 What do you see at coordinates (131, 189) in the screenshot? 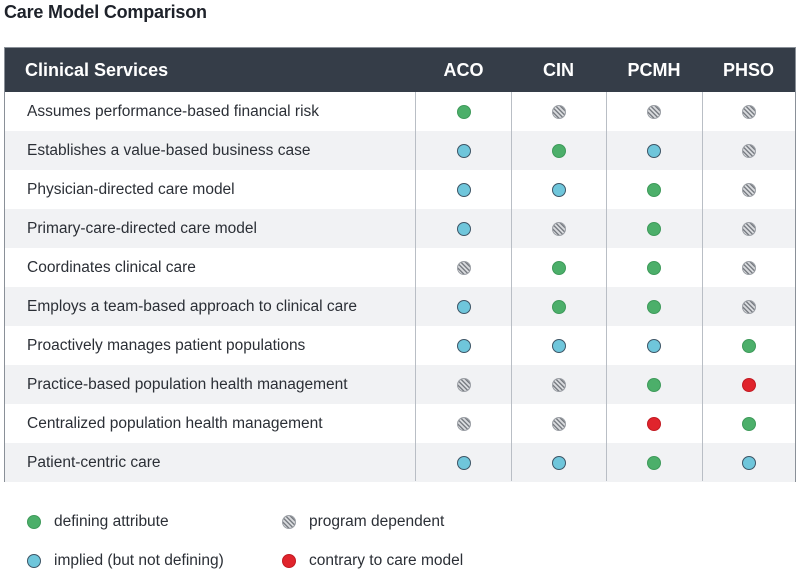
I see `service-label: Physician-directed care model` at bounding box center [131, 189].